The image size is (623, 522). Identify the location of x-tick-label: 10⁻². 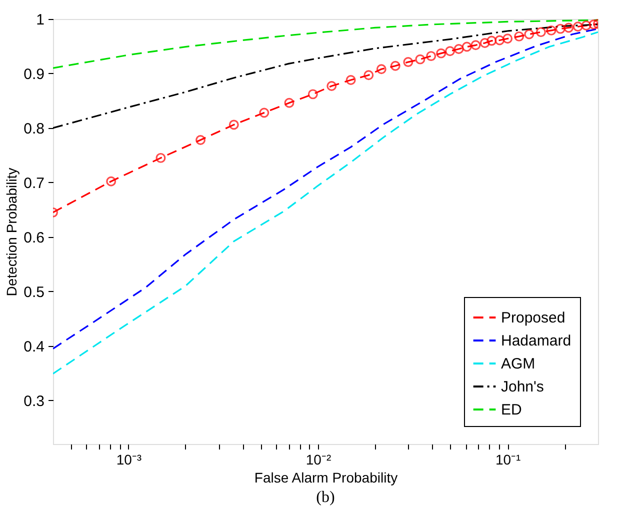
(319, 460).